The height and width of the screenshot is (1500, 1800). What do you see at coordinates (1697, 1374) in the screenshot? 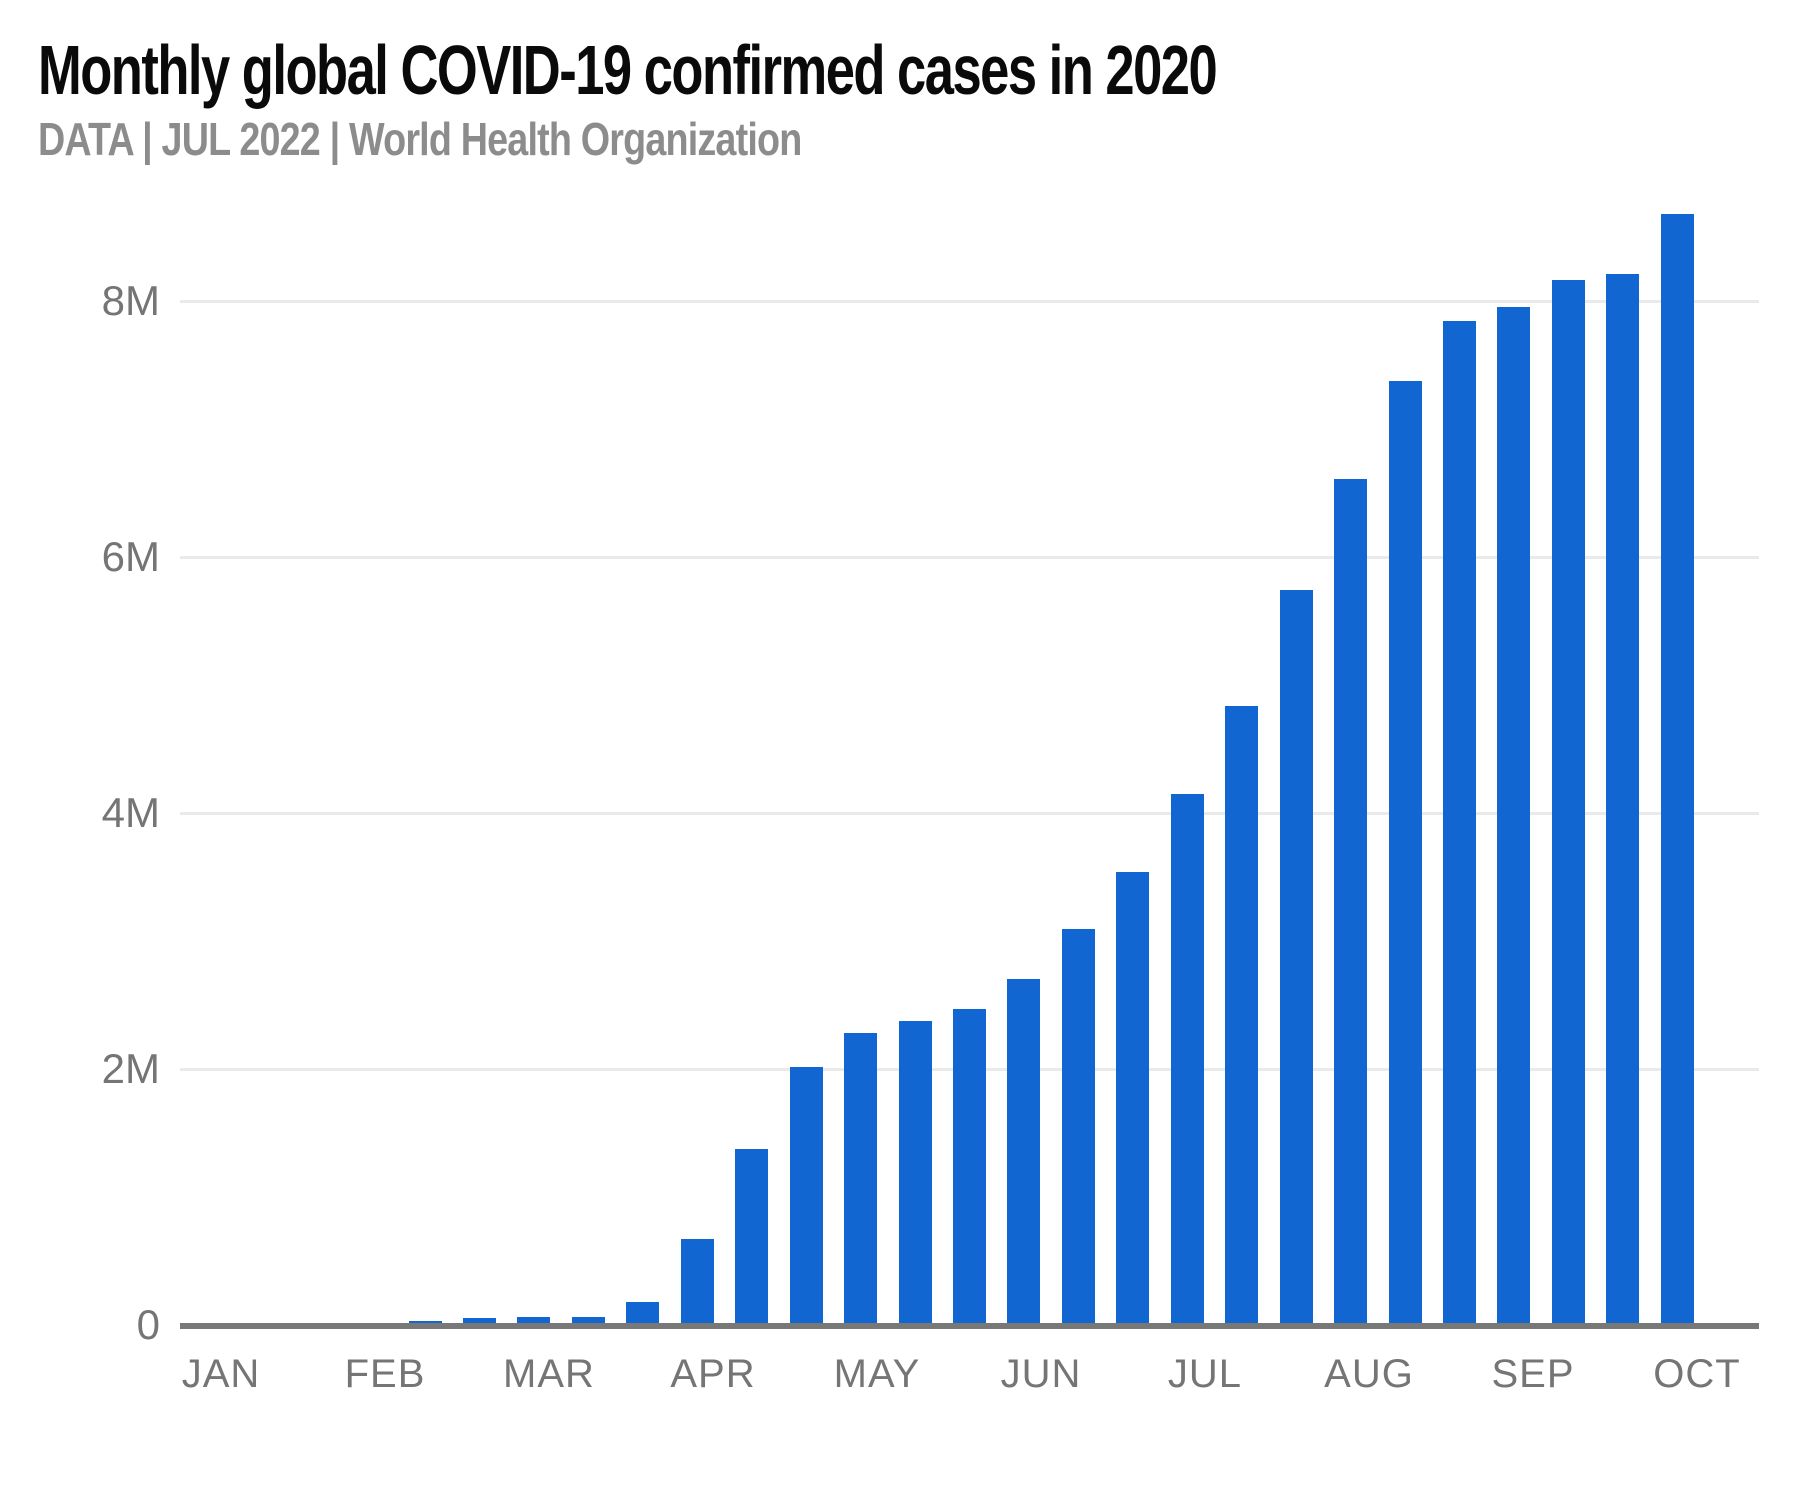
I see `x-tick-label-oct: OCT` at bounding box center [1697, 1374].